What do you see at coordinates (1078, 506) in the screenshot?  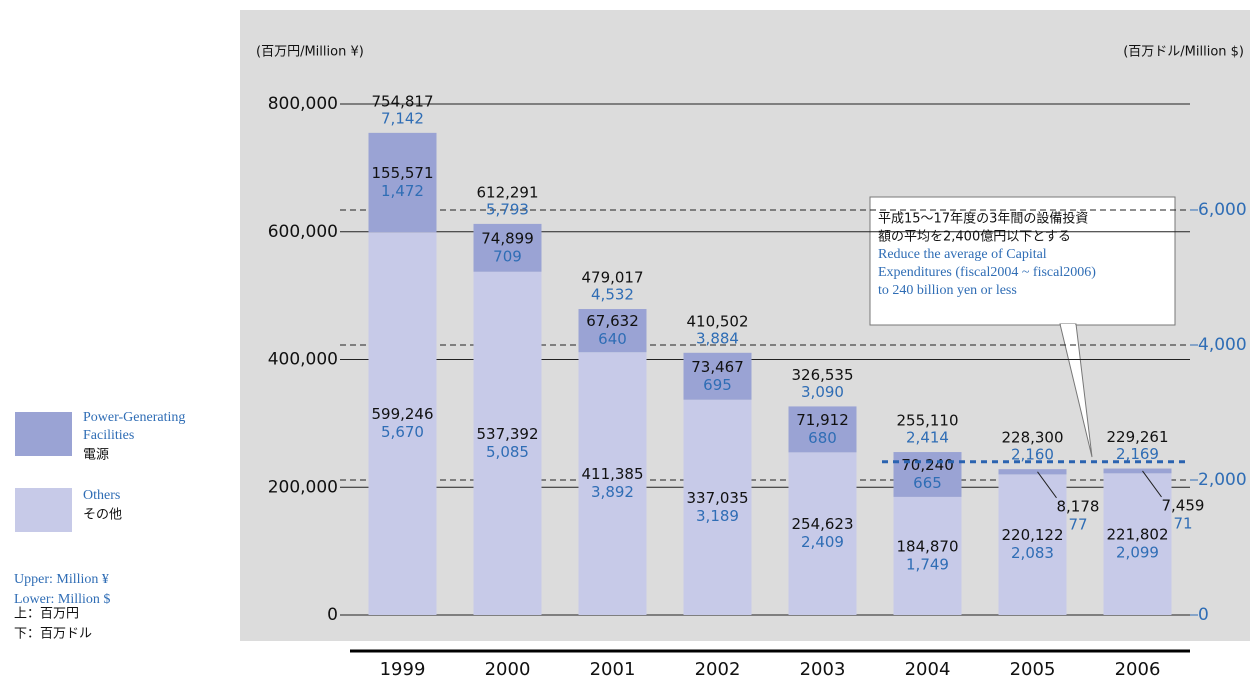 I see `value-label: 8,178` at bounding box center [1078, 506].